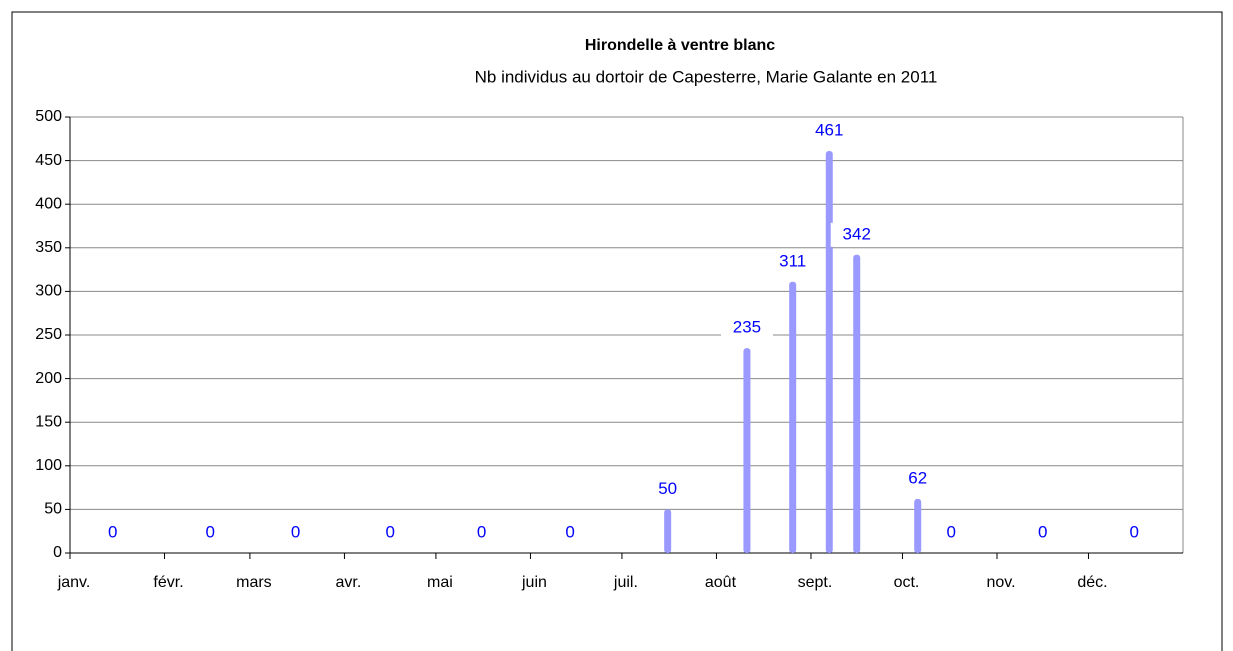 The width and height of the screenshot is (1233, 651). I want to click on value-label: 342, so click(857, 233).